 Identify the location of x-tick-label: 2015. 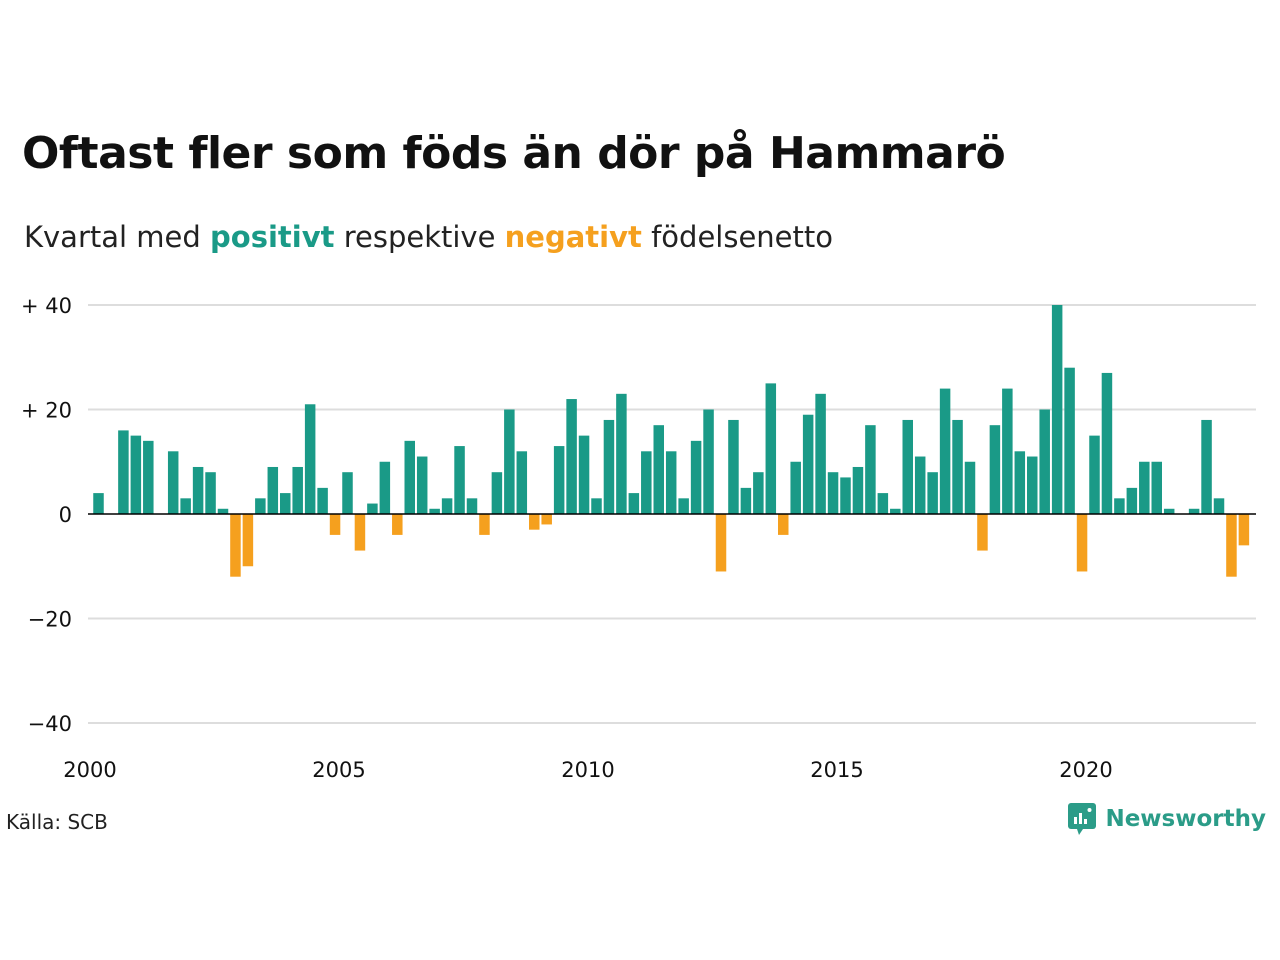
(836, 770).